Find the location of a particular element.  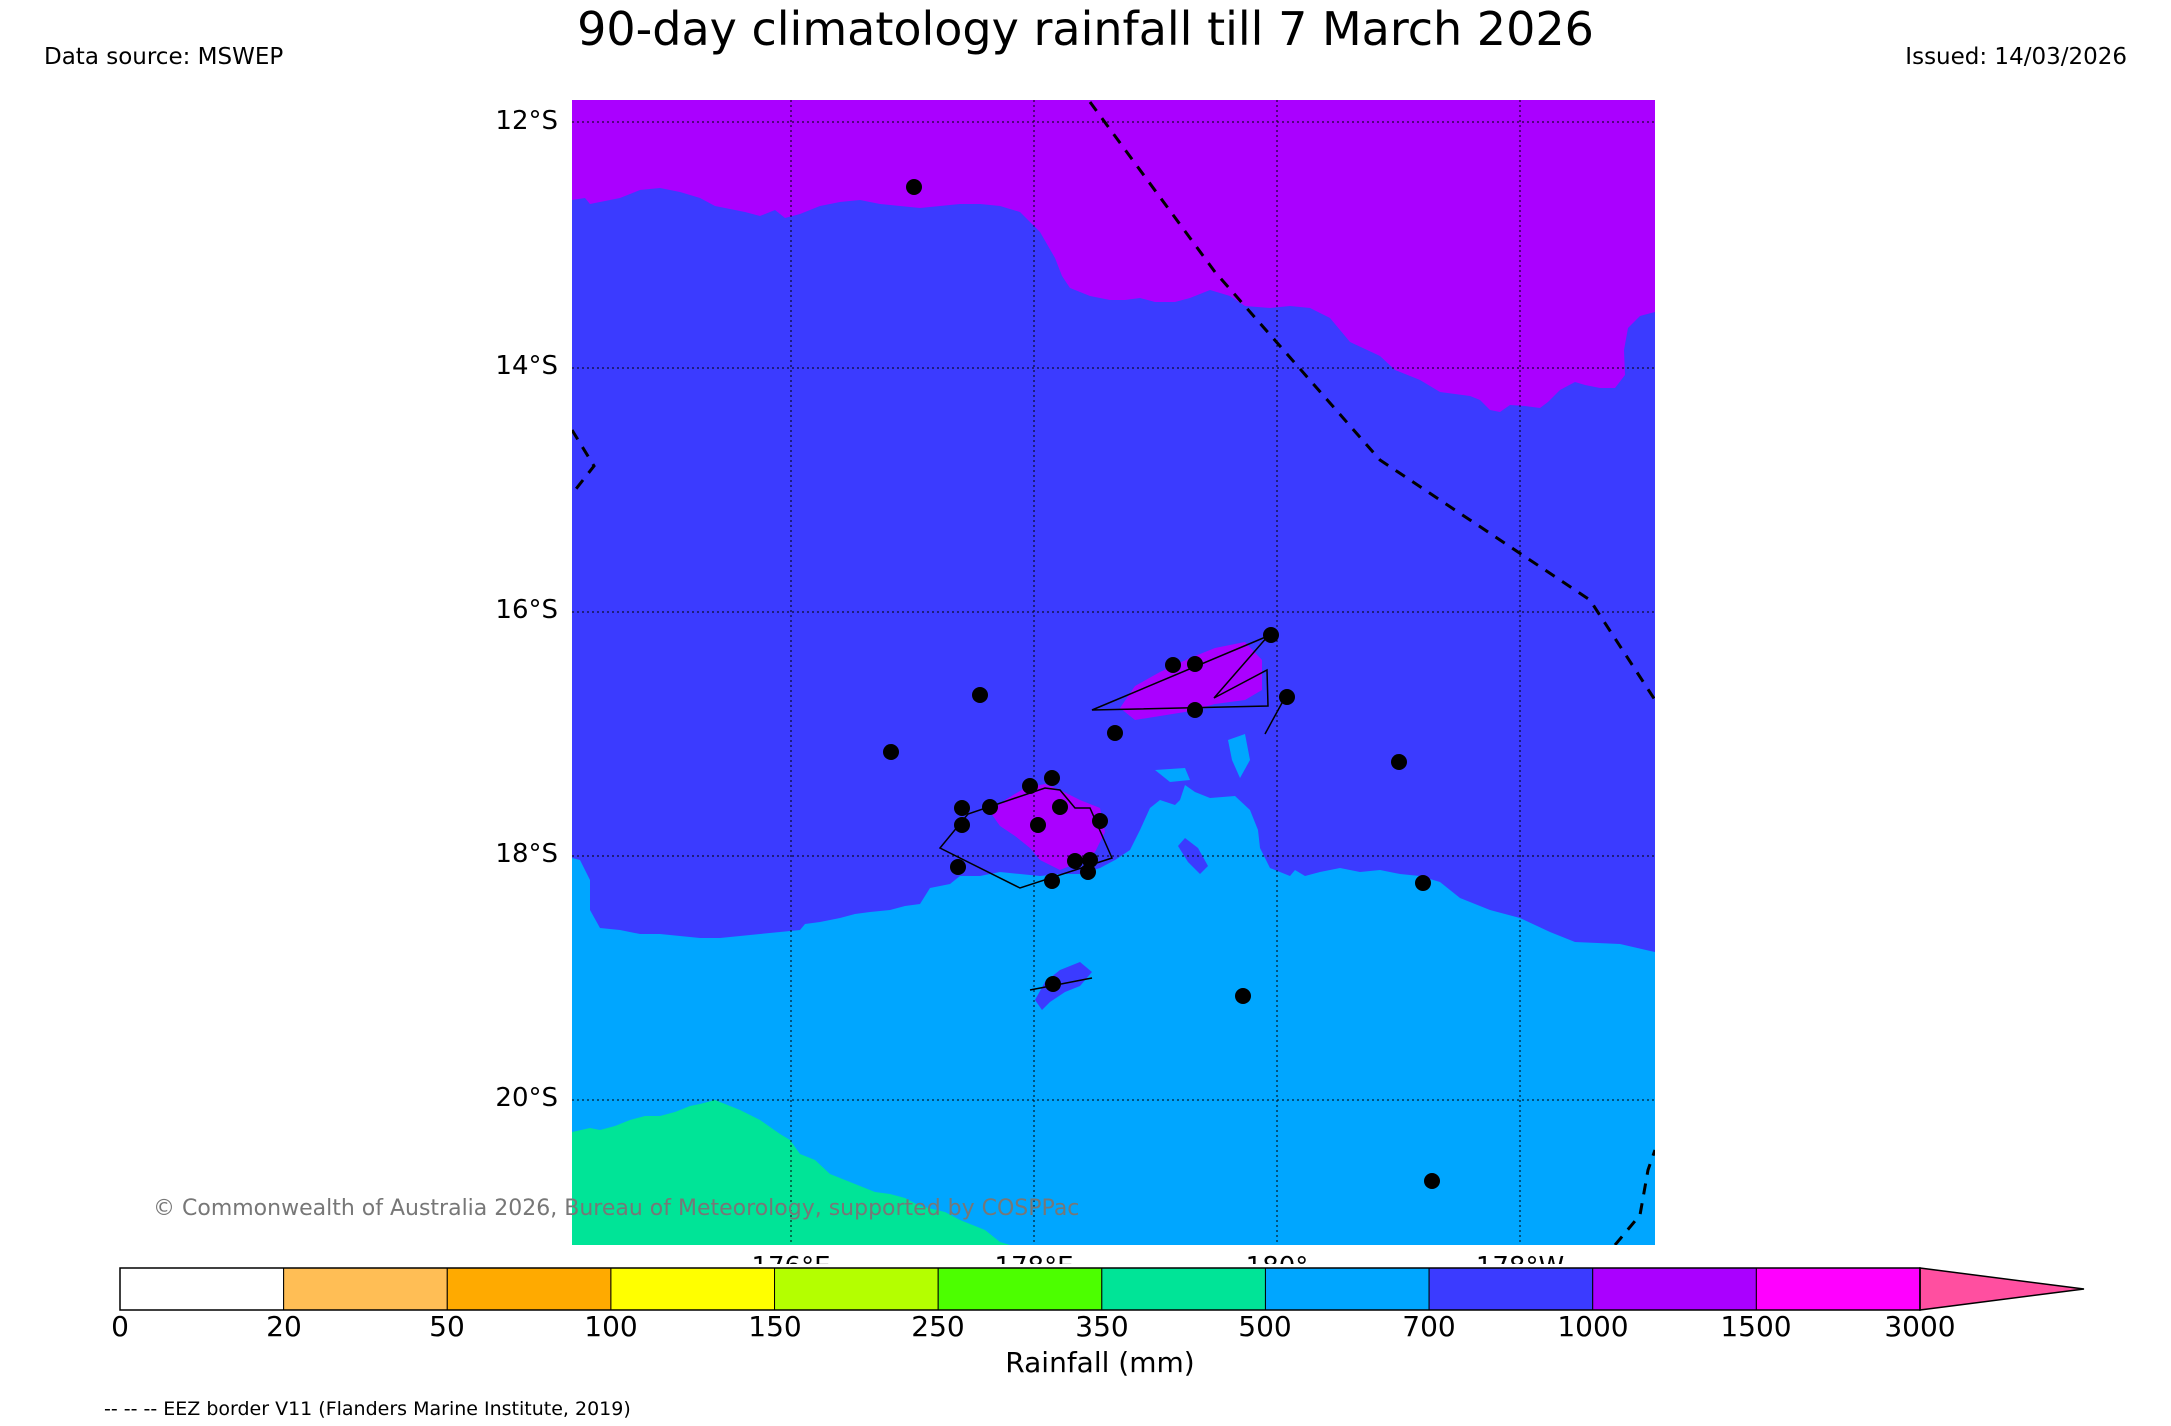

colorbar-tick-50: 50 is located at coordinates (447, 1326).